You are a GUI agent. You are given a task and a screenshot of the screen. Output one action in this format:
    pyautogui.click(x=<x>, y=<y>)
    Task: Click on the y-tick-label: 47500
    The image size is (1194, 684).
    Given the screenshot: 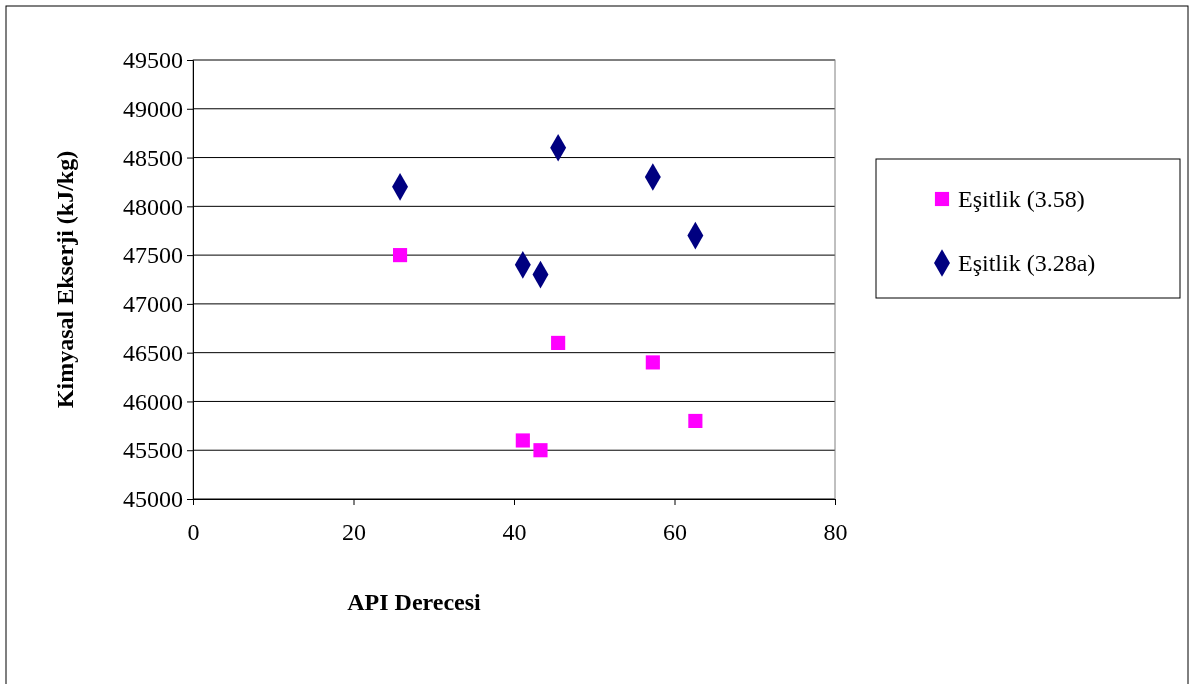 What is the action you would take?
    pyautogui.click(x=153, y=255)
    